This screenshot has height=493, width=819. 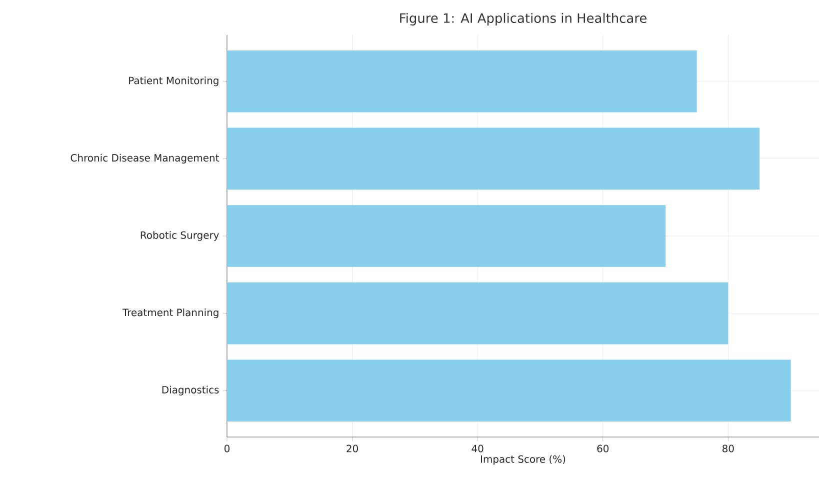 What do you see at coordinates (523, 460) in the screenshot?
I see `x-axis-title: Impact Score (%)` at bounding box center [523, 460].